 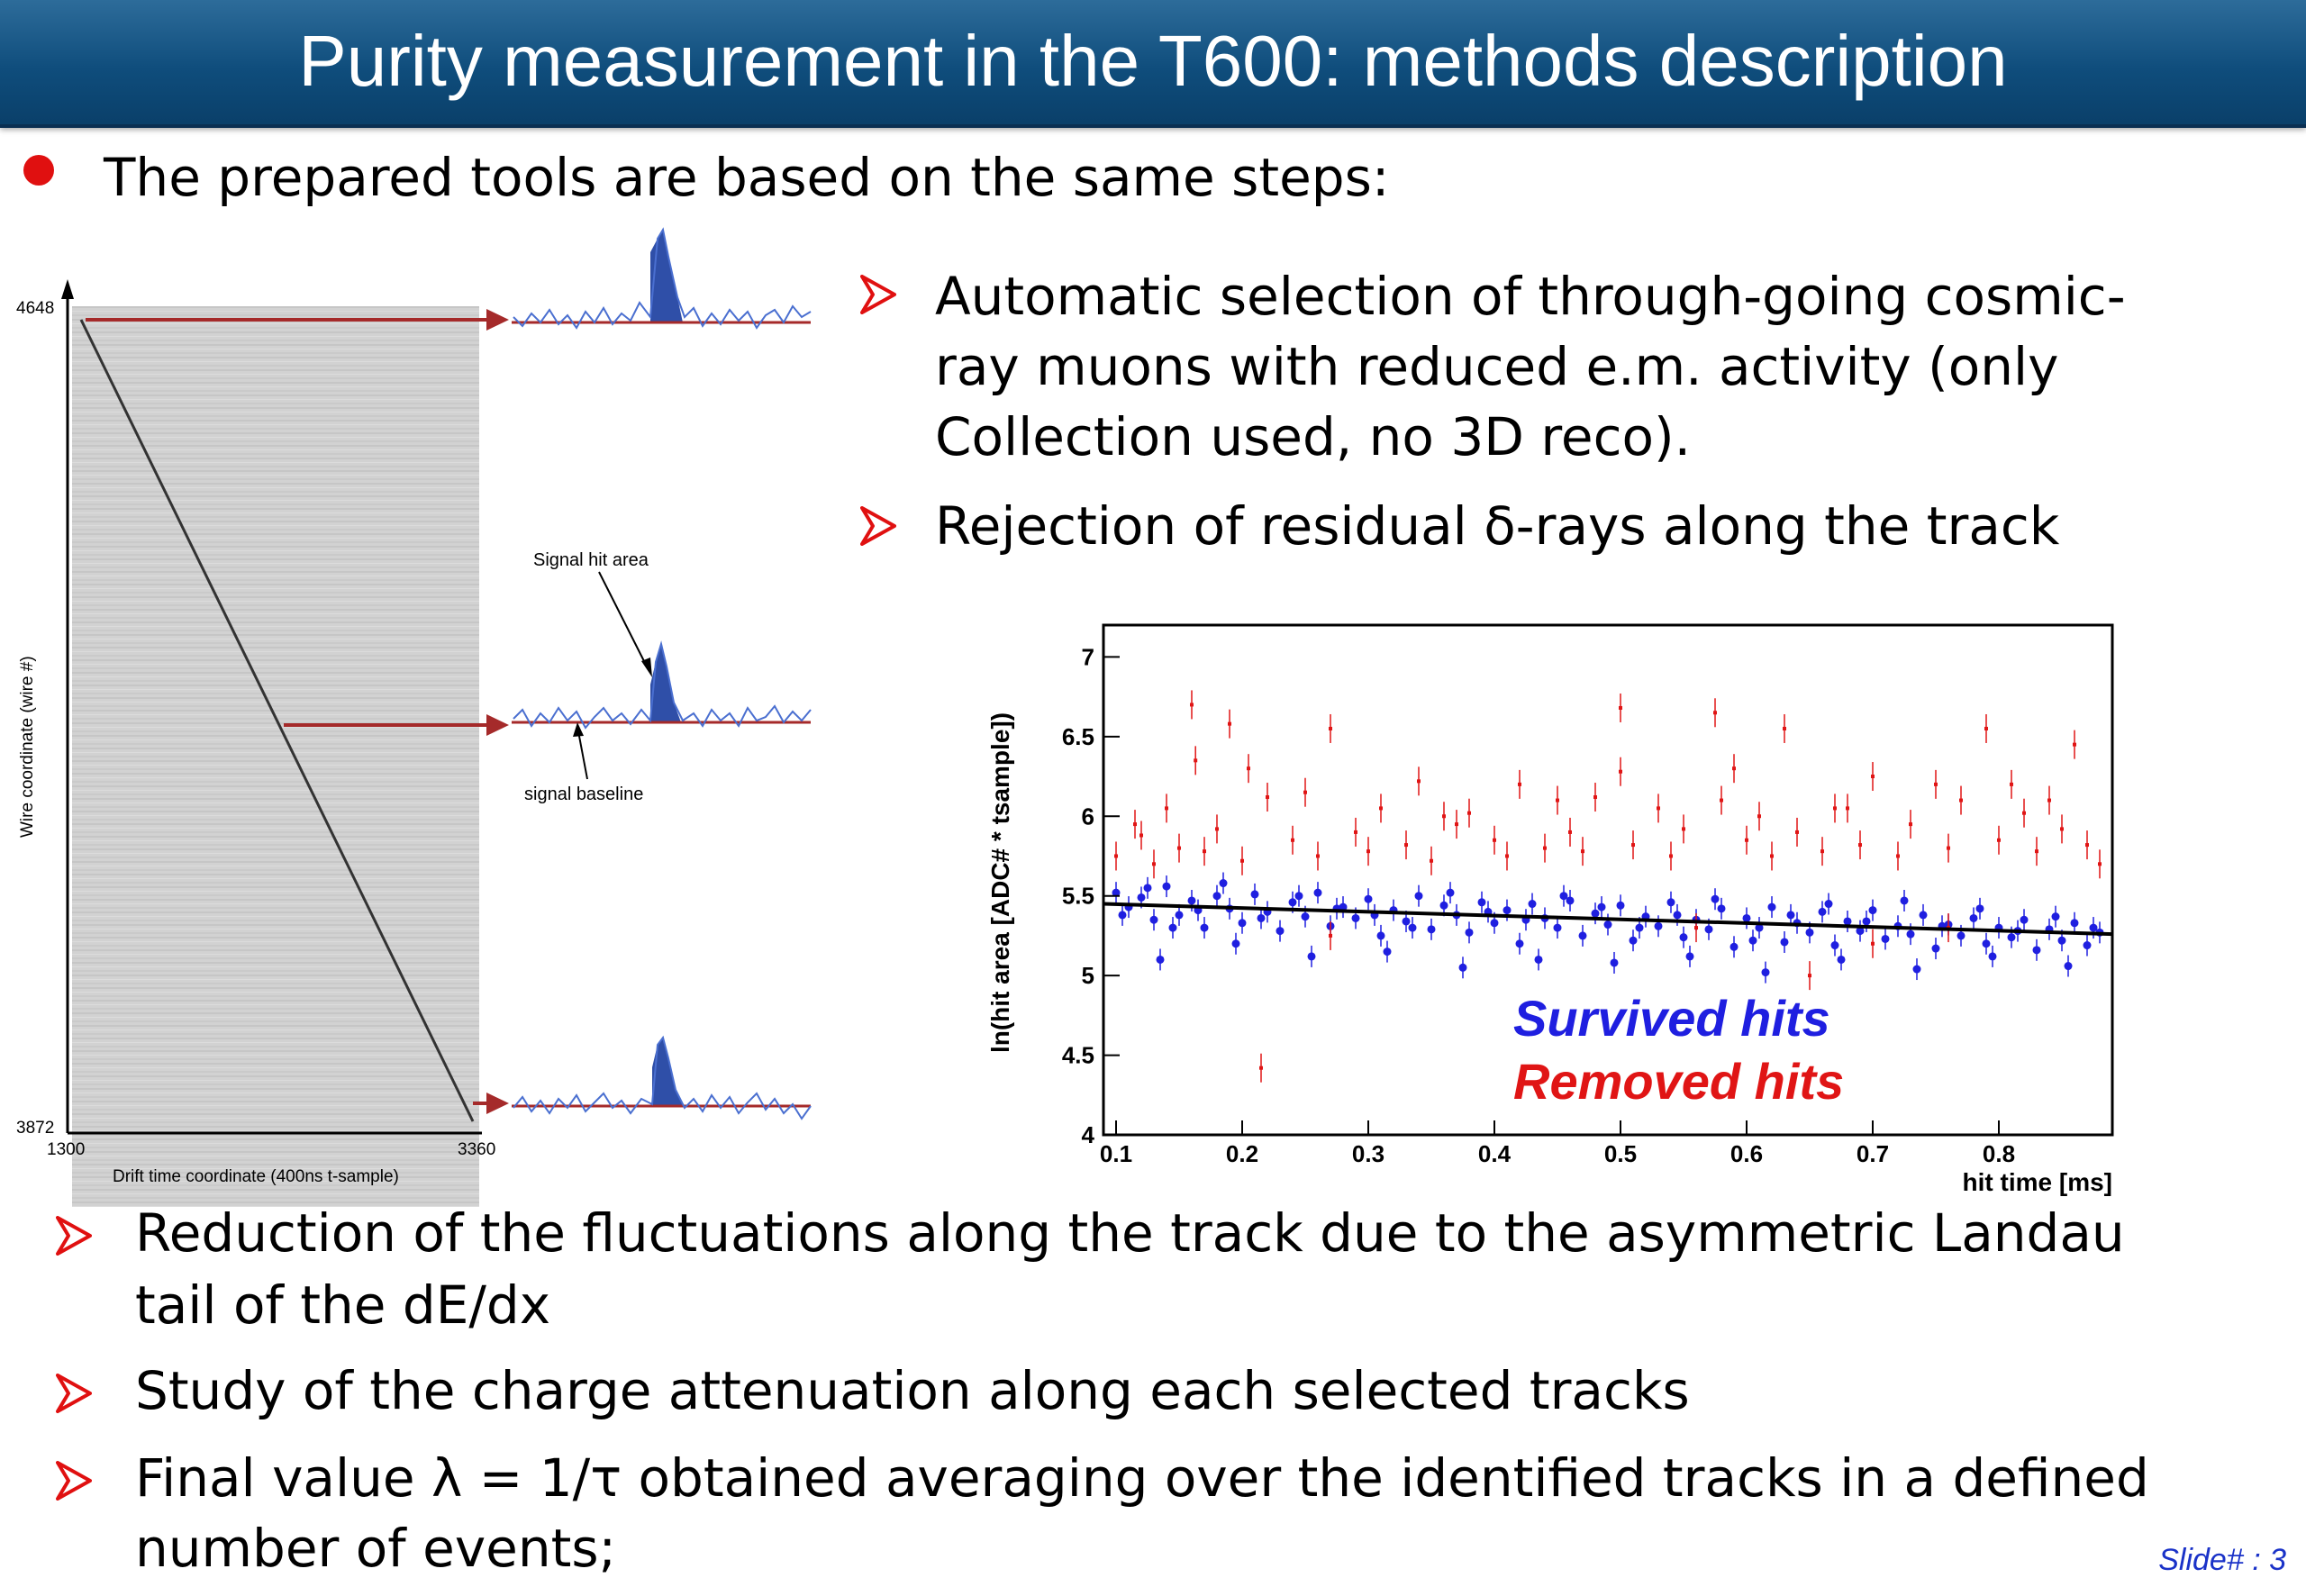 What do you see at coordinates (1678, 1081) in the screenshot?
I see `legend-removed: Removed hits` at bounding box center [1678, 1081].